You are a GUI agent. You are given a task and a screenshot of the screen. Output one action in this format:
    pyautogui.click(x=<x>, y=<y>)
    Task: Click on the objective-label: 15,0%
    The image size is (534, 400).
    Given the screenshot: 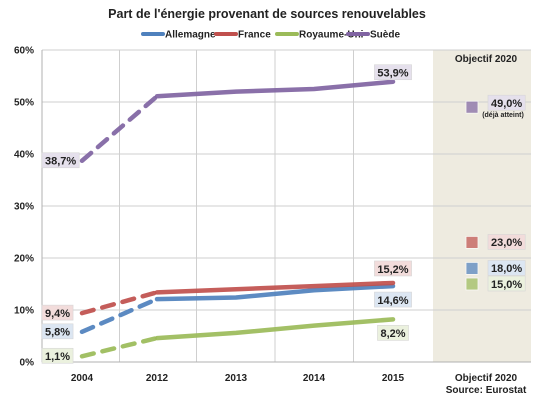 What is the action you would take?
    pyautogui.click(x=506, y=283)
    